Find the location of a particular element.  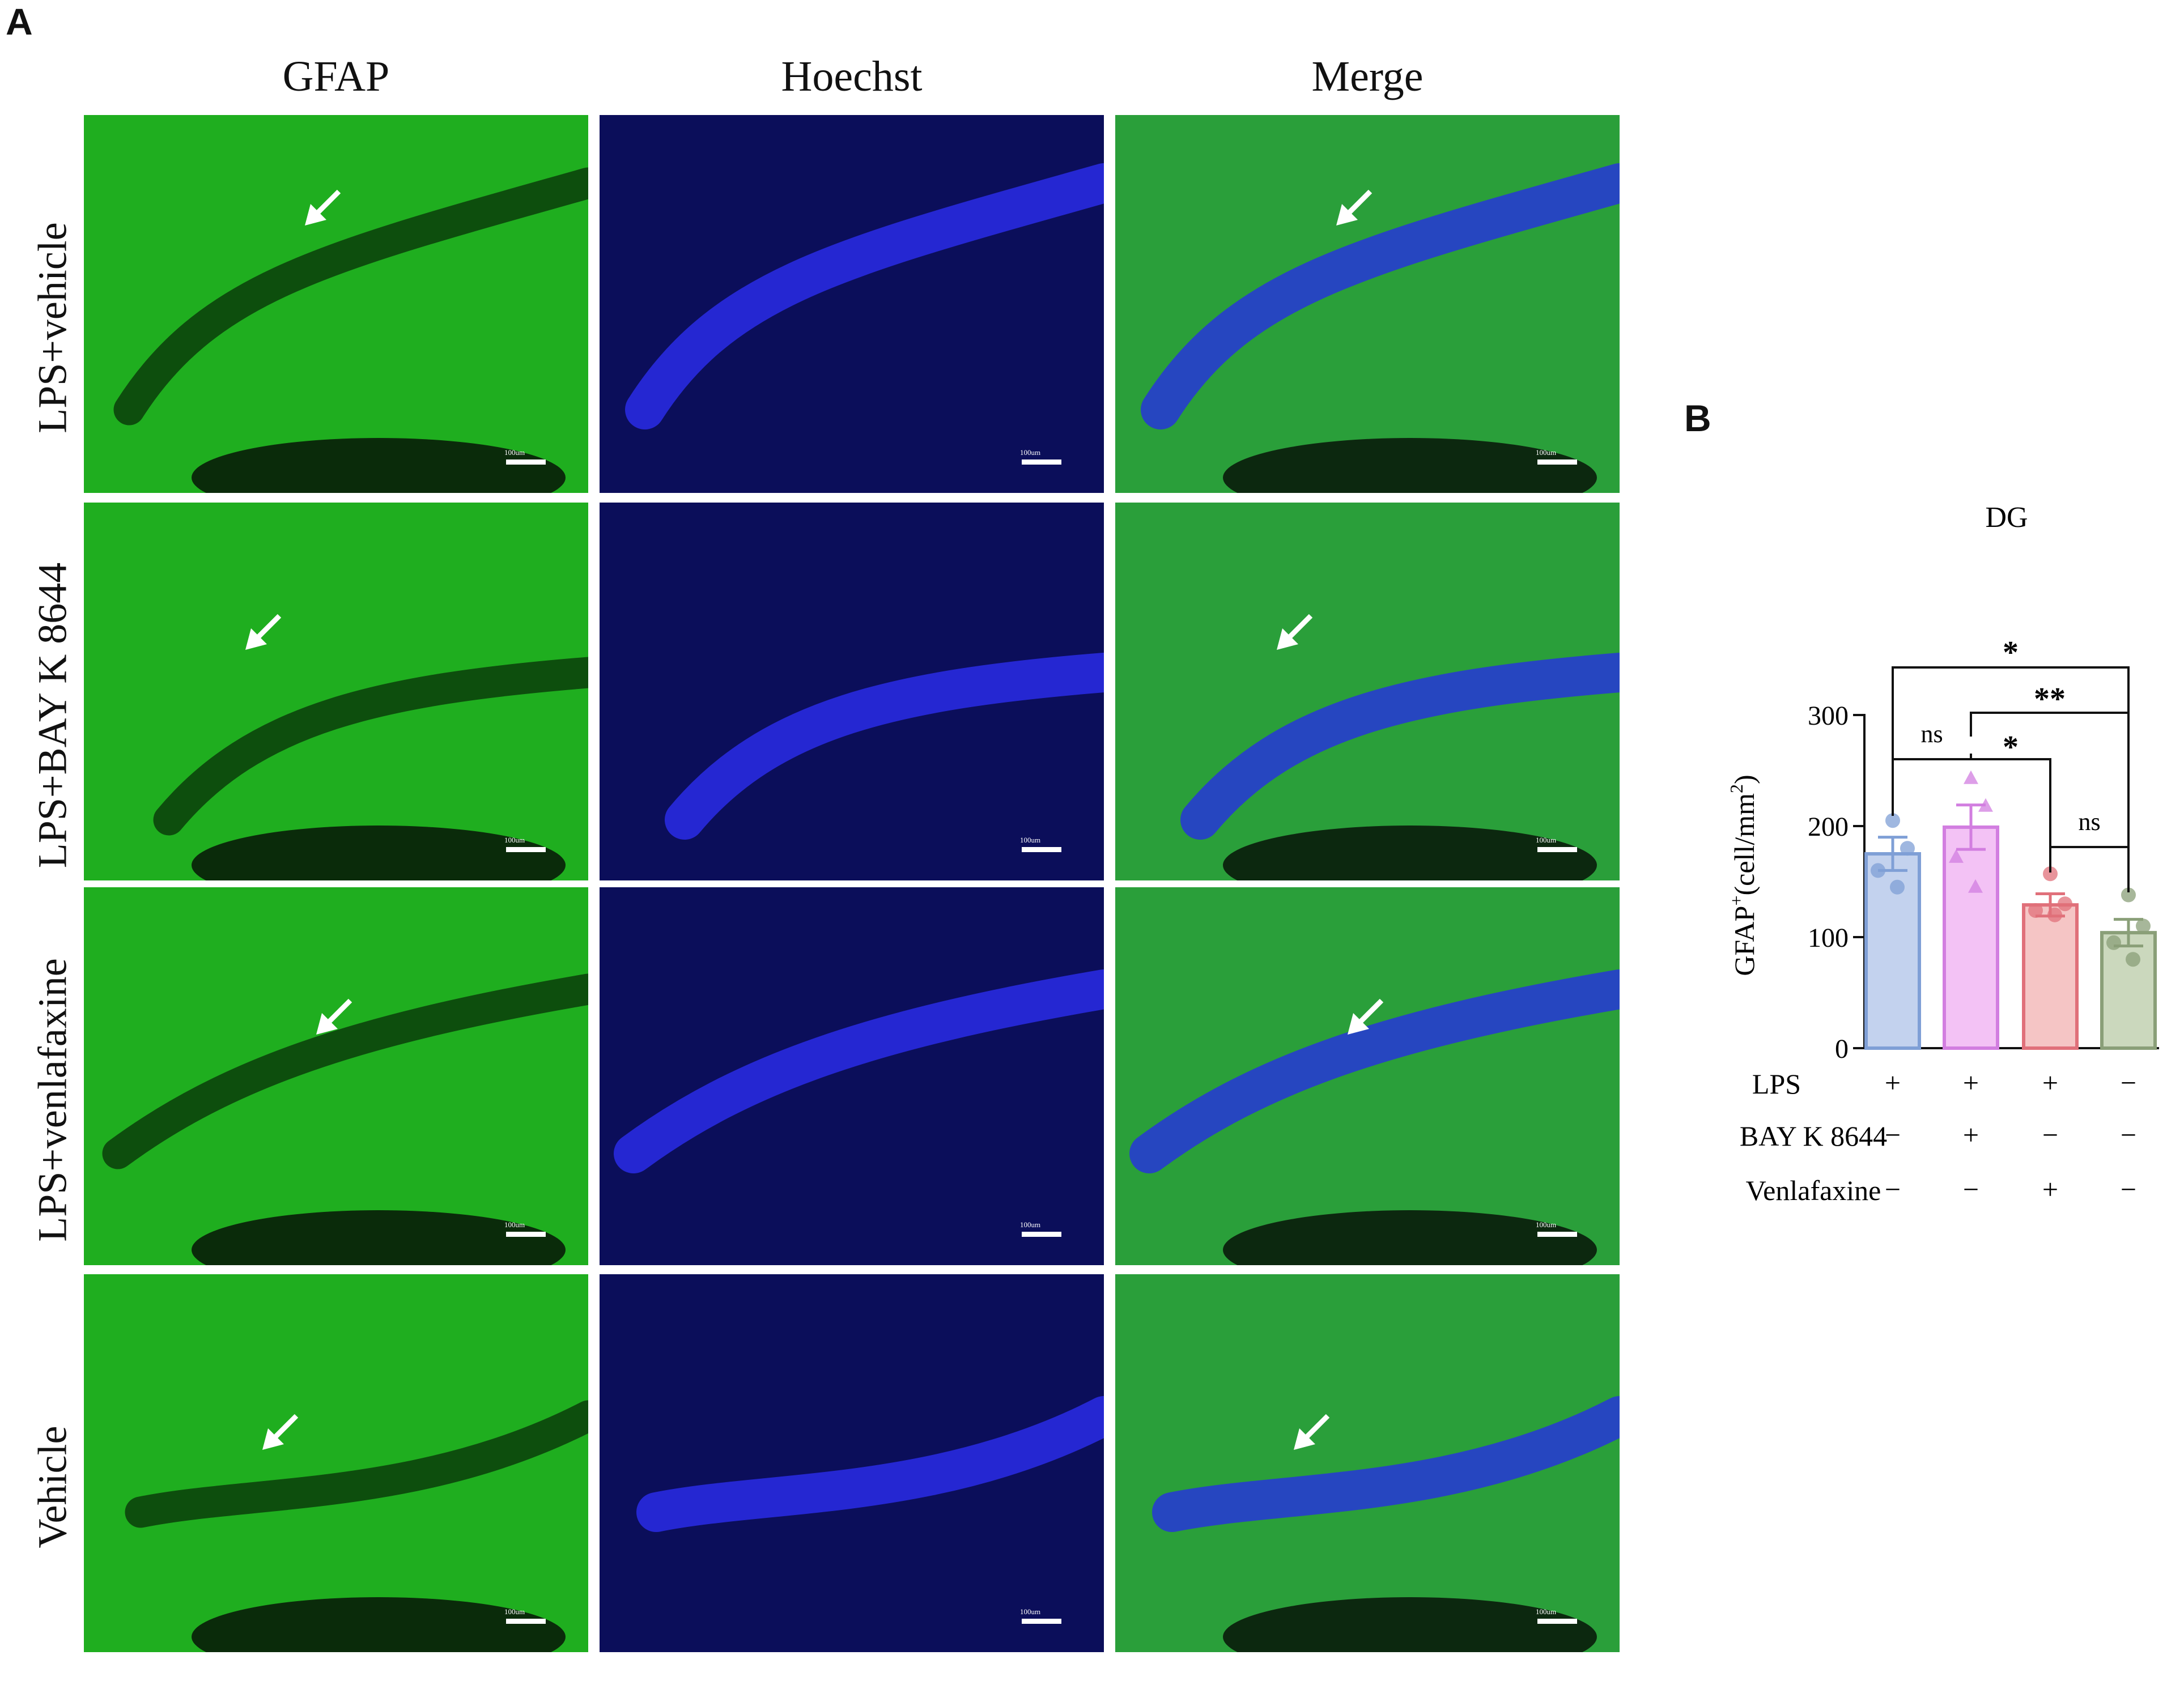

condition-label: LPS is located at coordinates (1776, 1084).